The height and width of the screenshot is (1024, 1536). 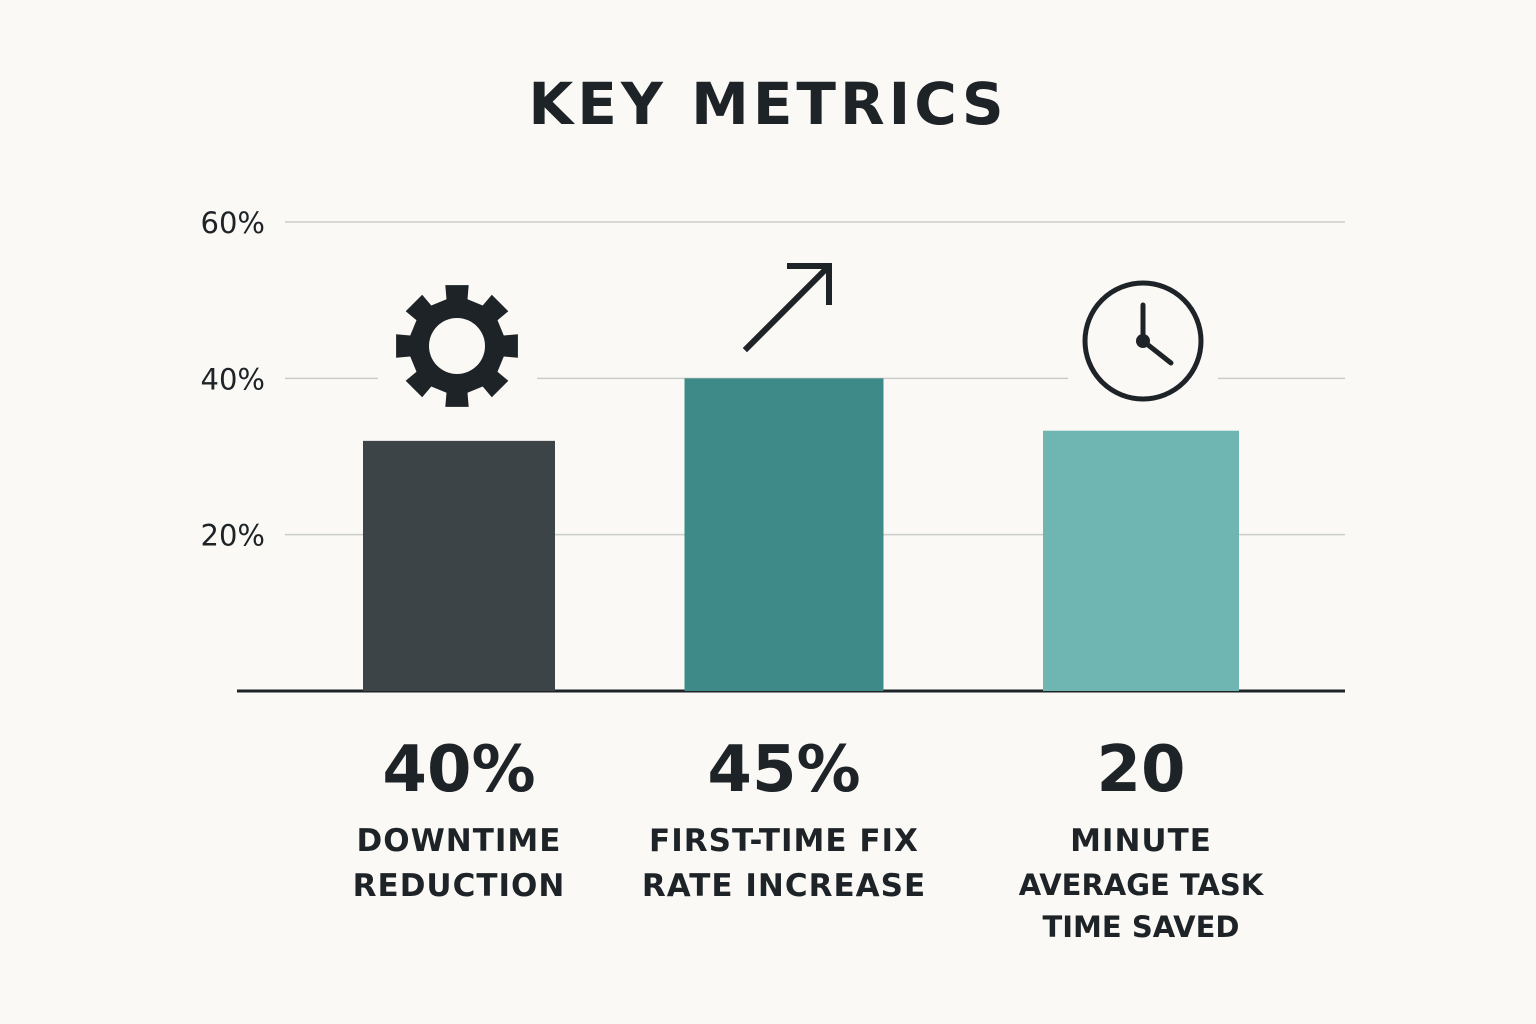 I want to click on metric-caption-line: RATE INCREASE, so click(x=784, y=886).